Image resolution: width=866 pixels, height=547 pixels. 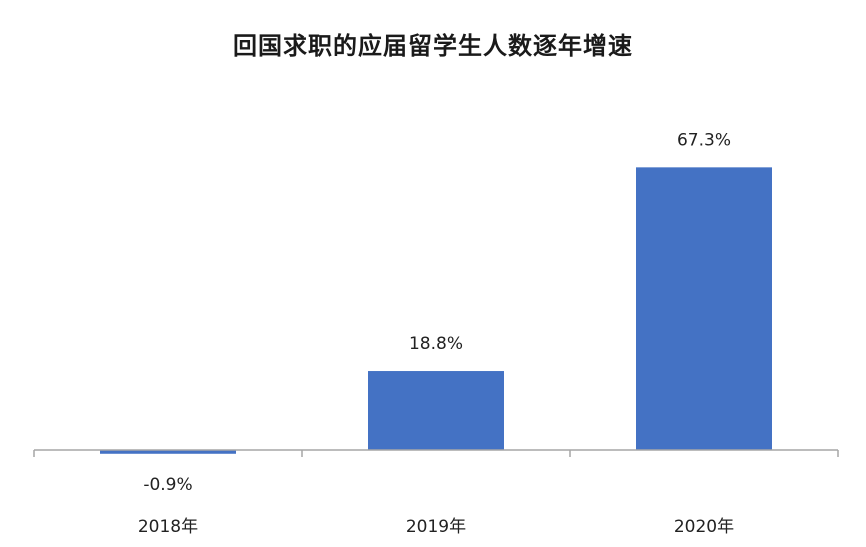 I want to click on x-tick-label: 2020年, so click(x=704, y=527).